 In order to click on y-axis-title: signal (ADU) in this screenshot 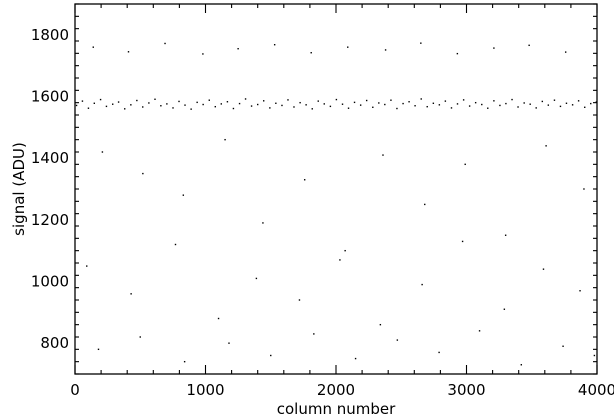, I will do `click(19, 189)`.